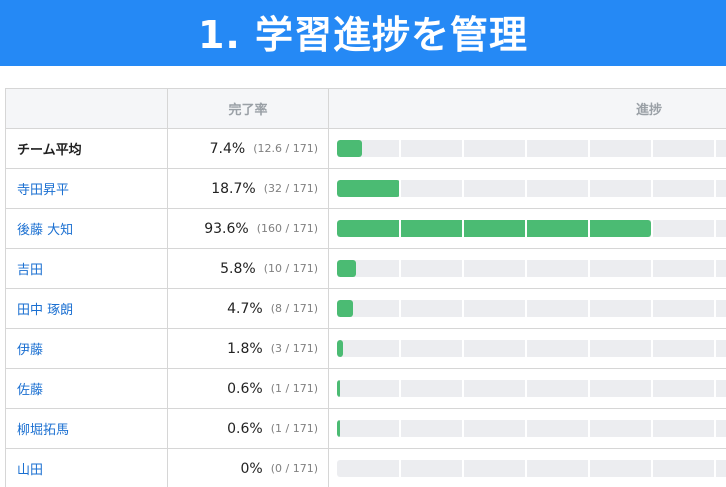 Image resolution: width=726 pixels, height=487 pixels. I want to click on table-row: 佐藤 0.6% (1 / 171), so click(366, 389).